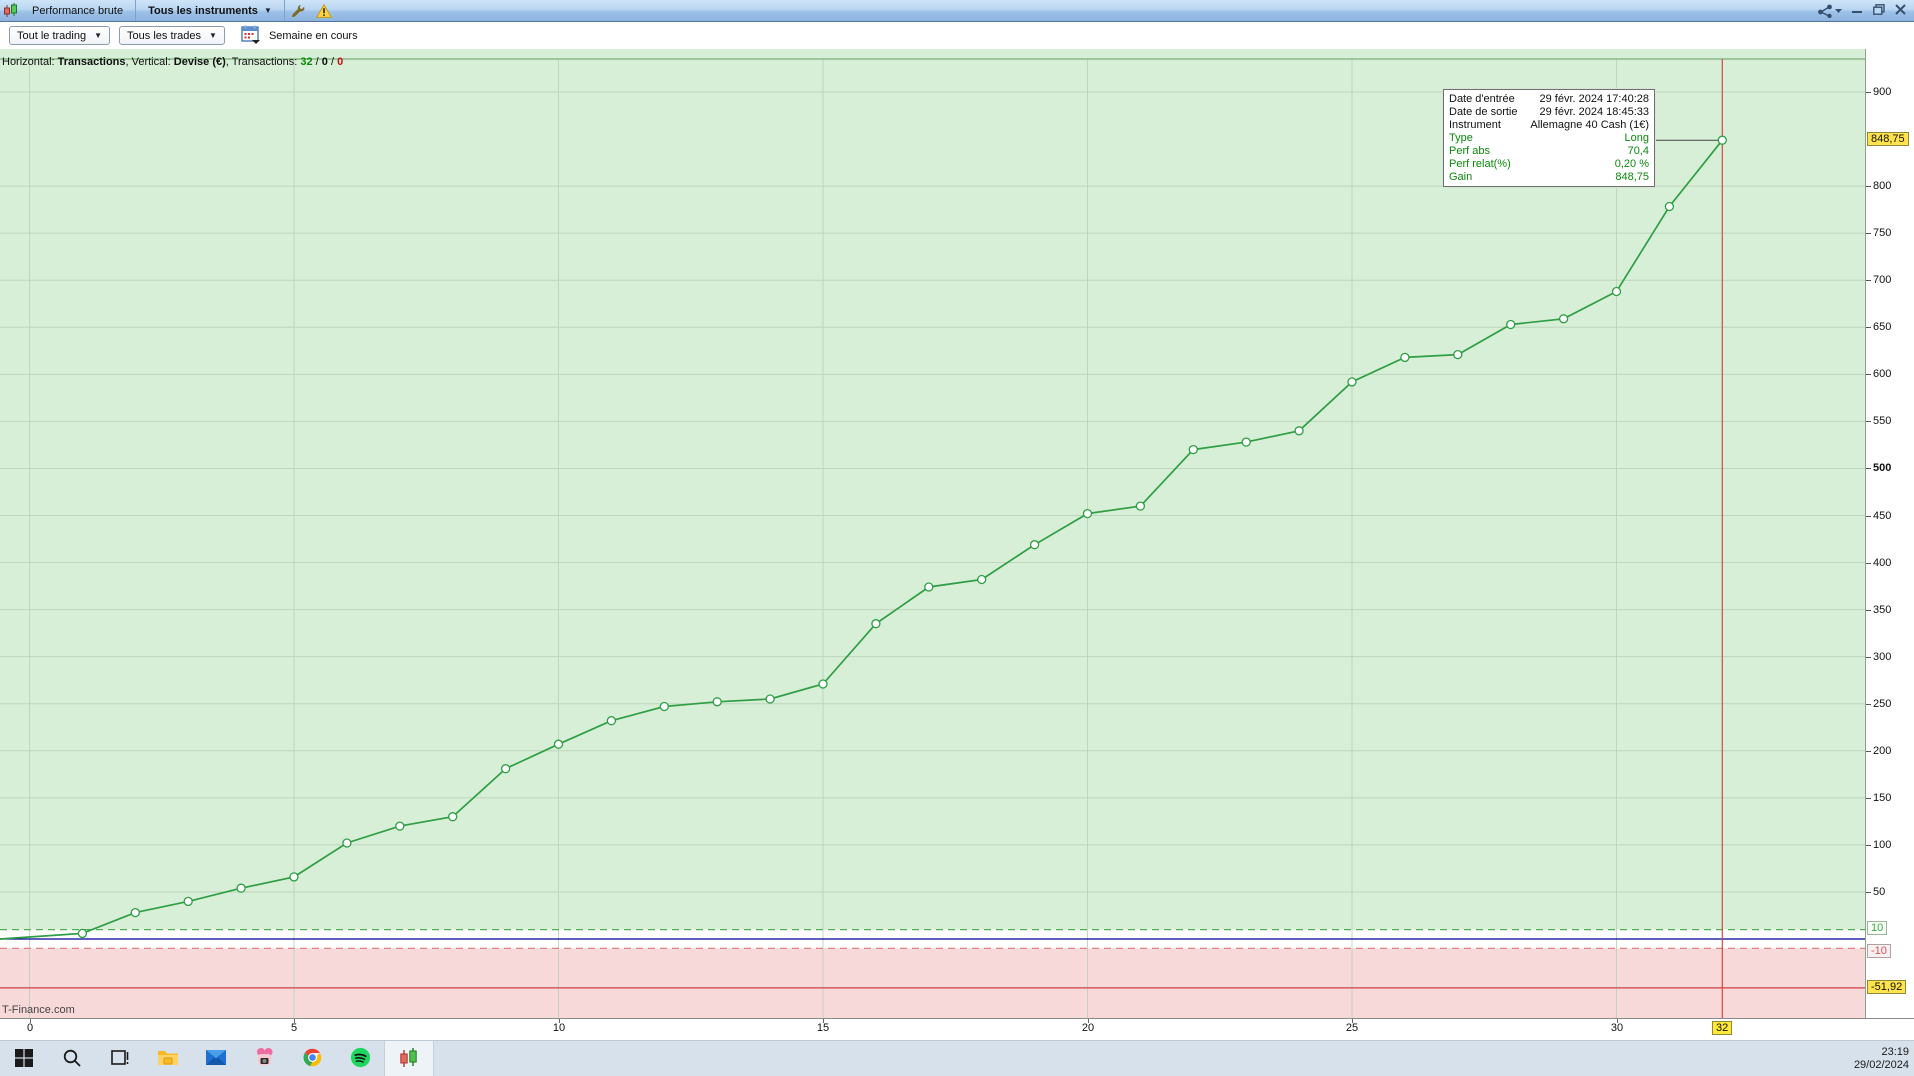  I want to click on tab-tous-les-instruments: Tous les instruments ▼, so click(210, 10).